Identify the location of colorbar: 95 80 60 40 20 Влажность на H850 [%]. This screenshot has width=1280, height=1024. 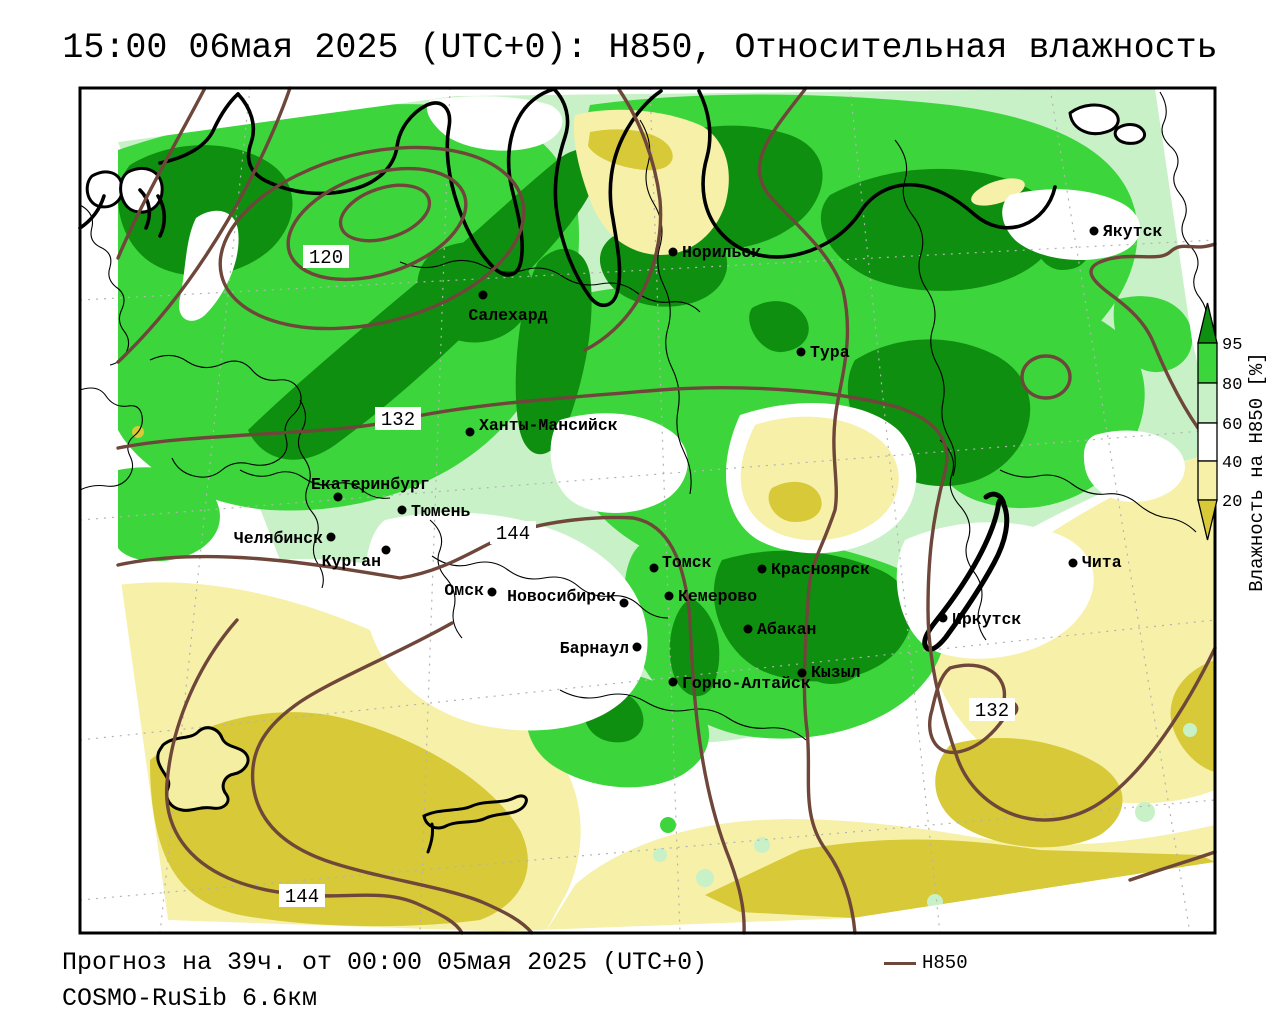
(1232, 447).